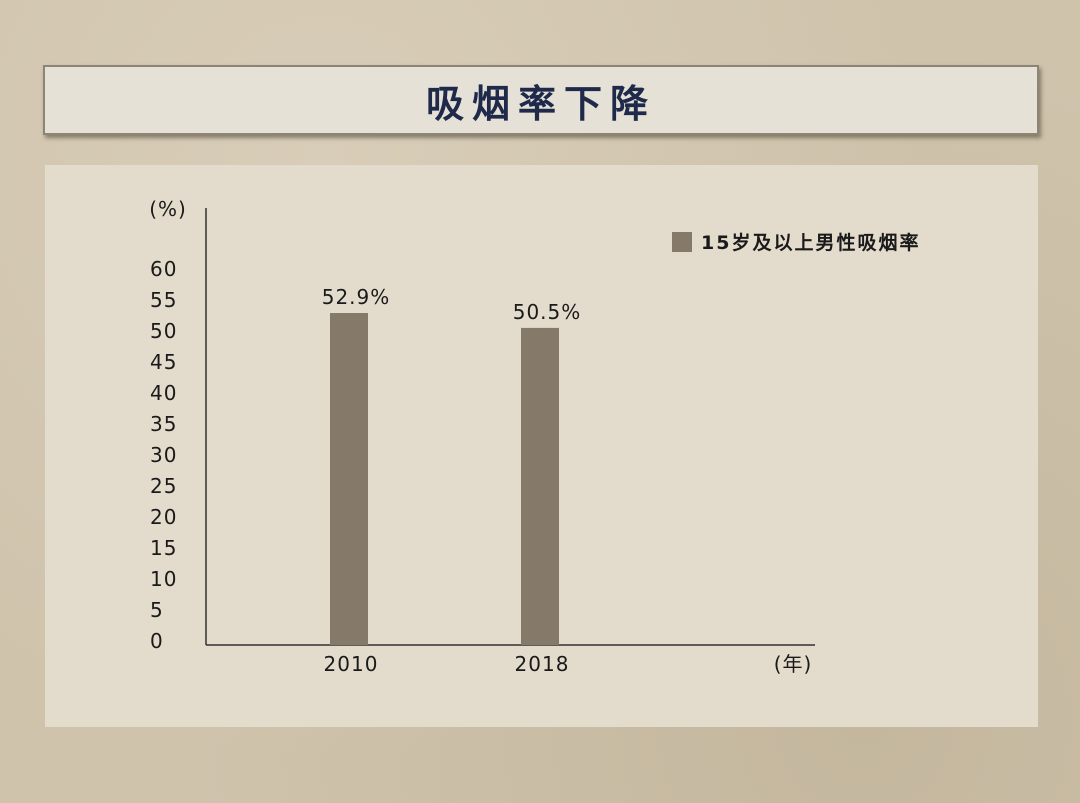 Image resolution: width=1080 pixels, height=803 pixels. What do you see at coordinates (547, 312) in the screenshot?
I see `data-label: 50.5%` at bounding box center [547, 312].